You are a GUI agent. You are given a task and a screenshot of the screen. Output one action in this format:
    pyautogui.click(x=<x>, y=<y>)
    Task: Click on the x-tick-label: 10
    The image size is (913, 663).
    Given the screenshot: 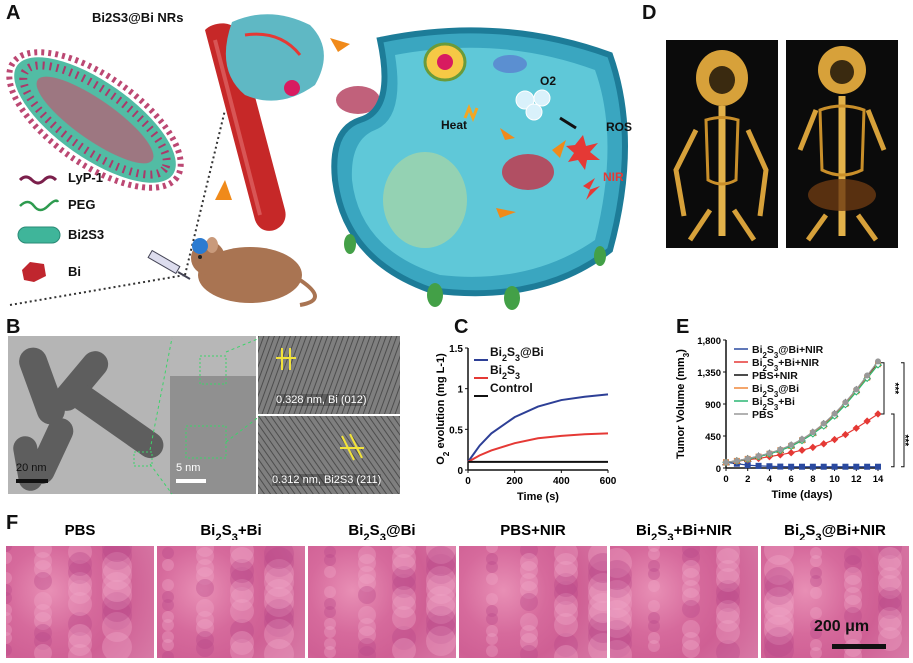 What is the action you would take?
    pyautogui.click(x=834, y=479)
    